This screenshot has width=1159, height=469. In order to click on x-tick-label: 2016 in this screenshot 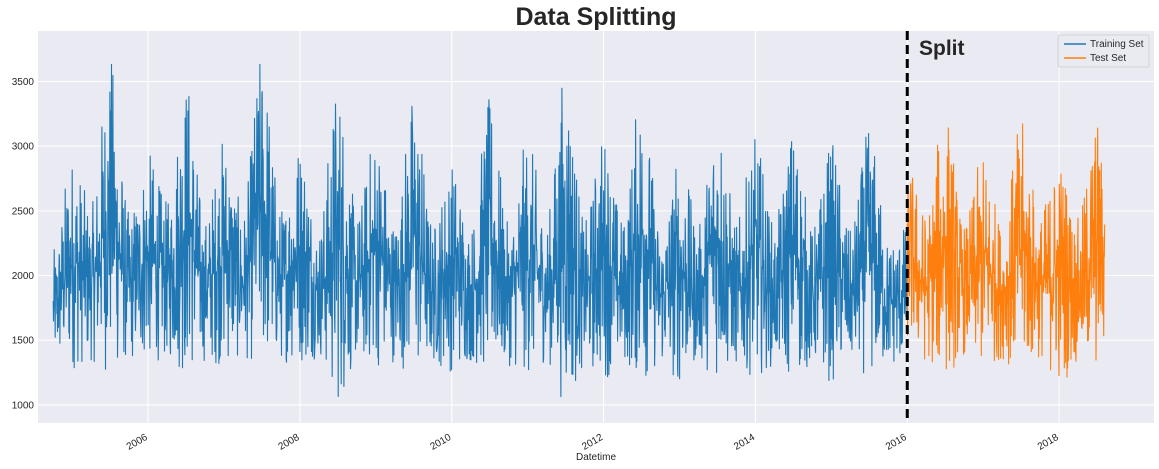, I will do `click(896, 442)`.